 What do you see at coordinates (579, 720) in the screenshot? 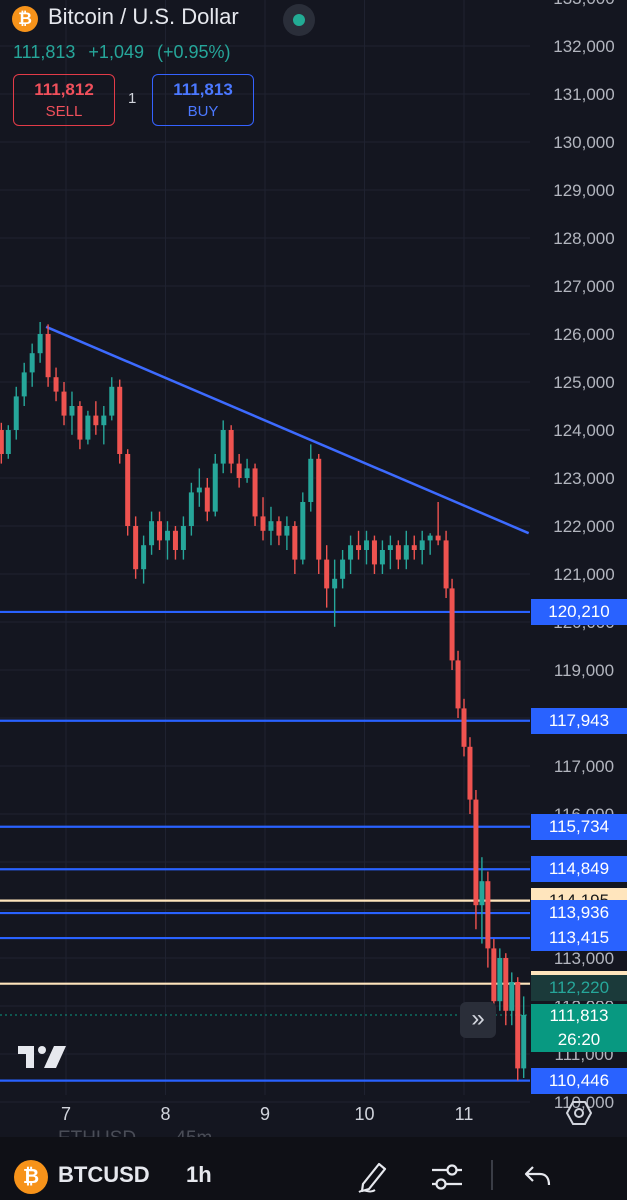
I see `level-price-label: 117,943` at bounding box center [579, 720].